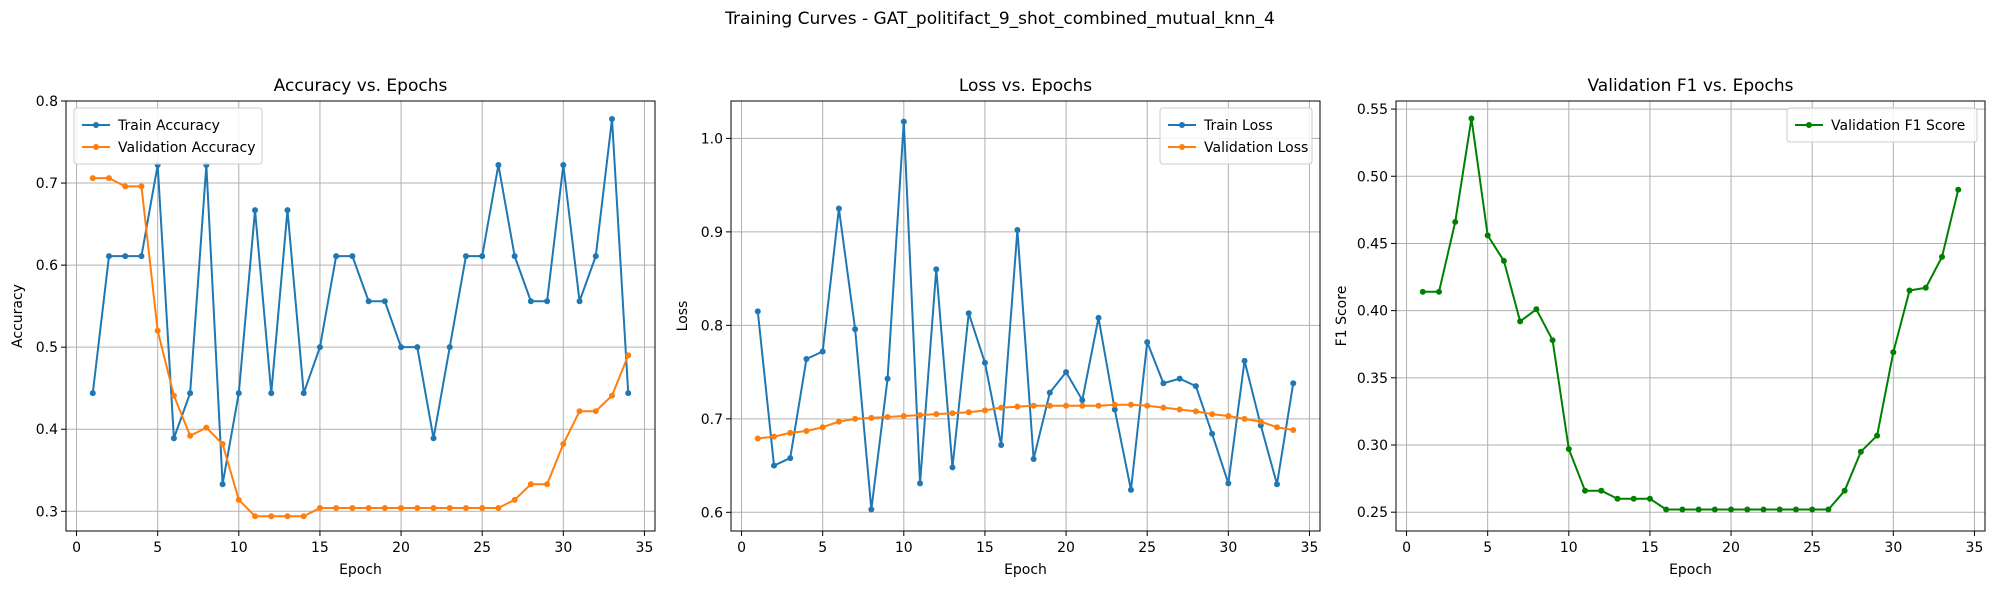 The width and height of the screenshot is (2000, 600). I want to click on y-tick-label: 0.6, so click(47, 266).